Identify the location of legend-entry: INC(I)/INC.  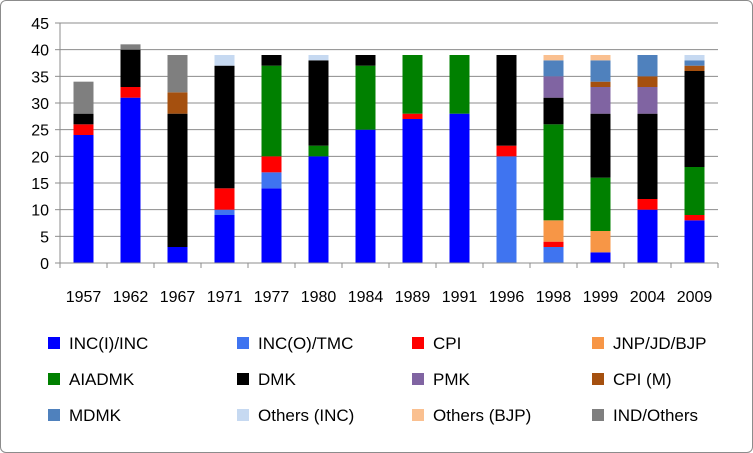
(98, 343).